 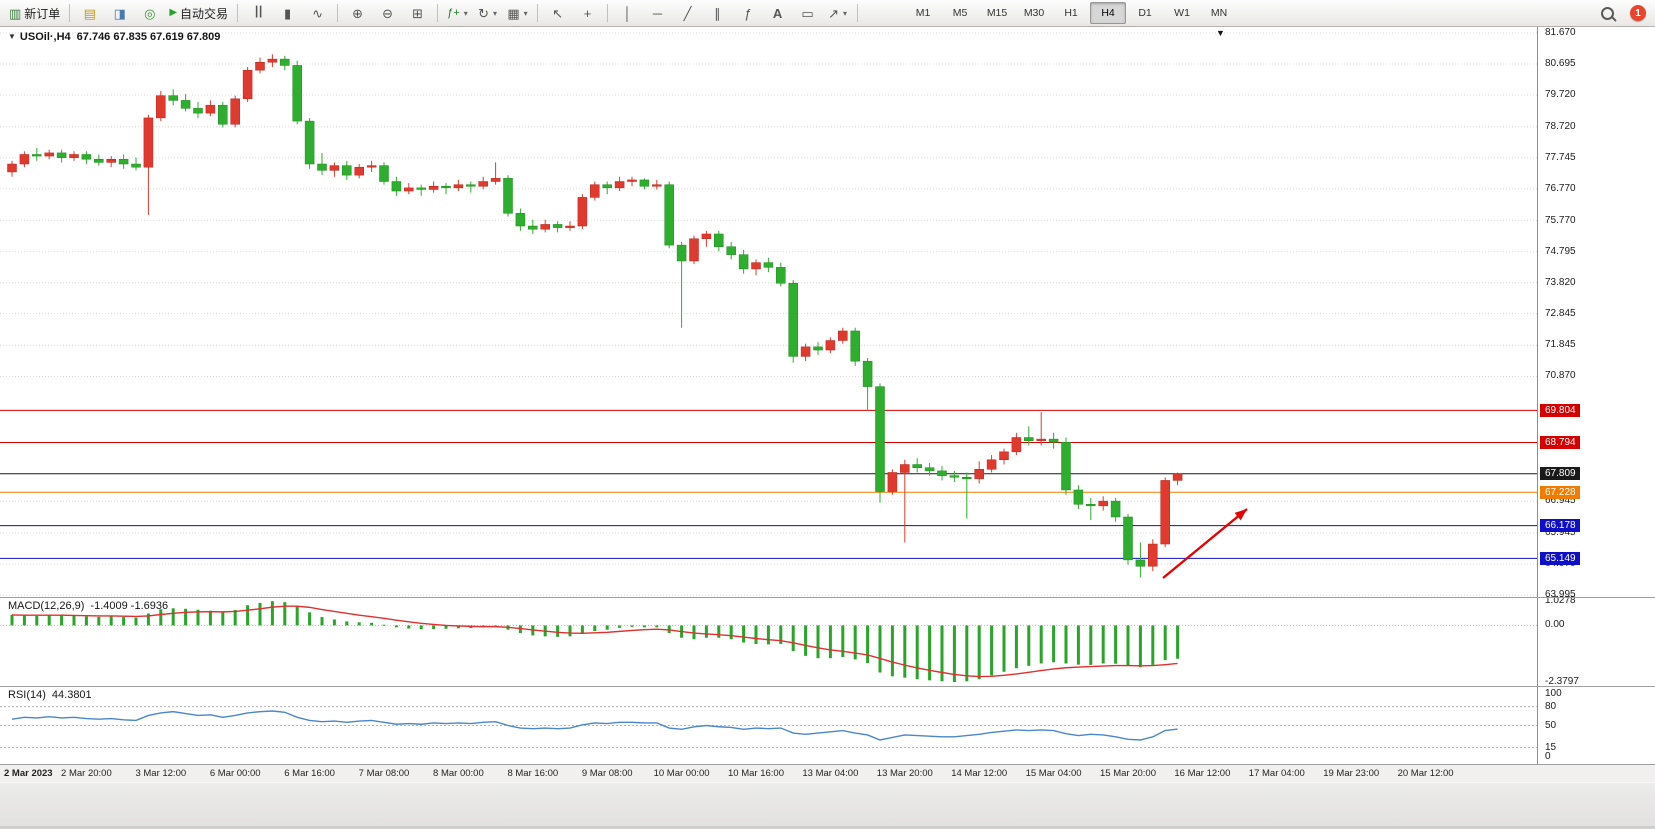 I want to click on data-window-button: ◨, so click(x=119, y=13).